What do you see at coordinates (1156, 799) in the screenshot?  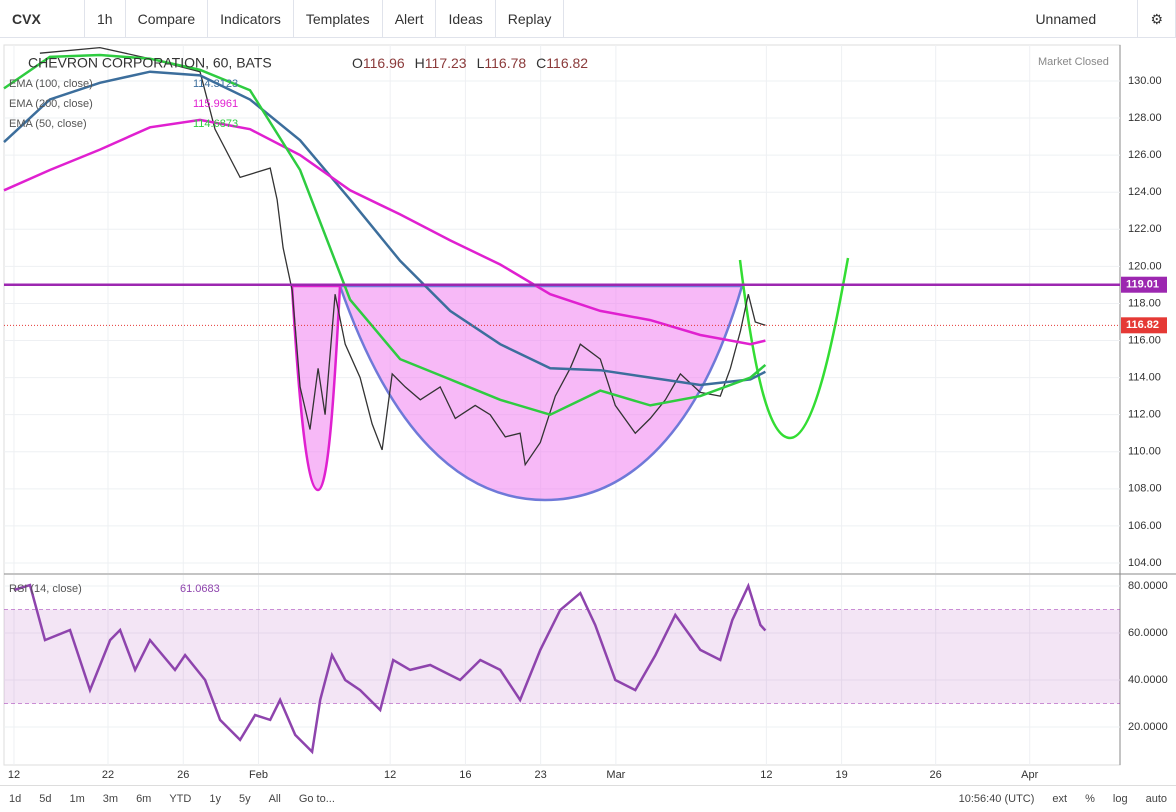 I see `toggle-button: auto` at bounding box center [1156, 799].